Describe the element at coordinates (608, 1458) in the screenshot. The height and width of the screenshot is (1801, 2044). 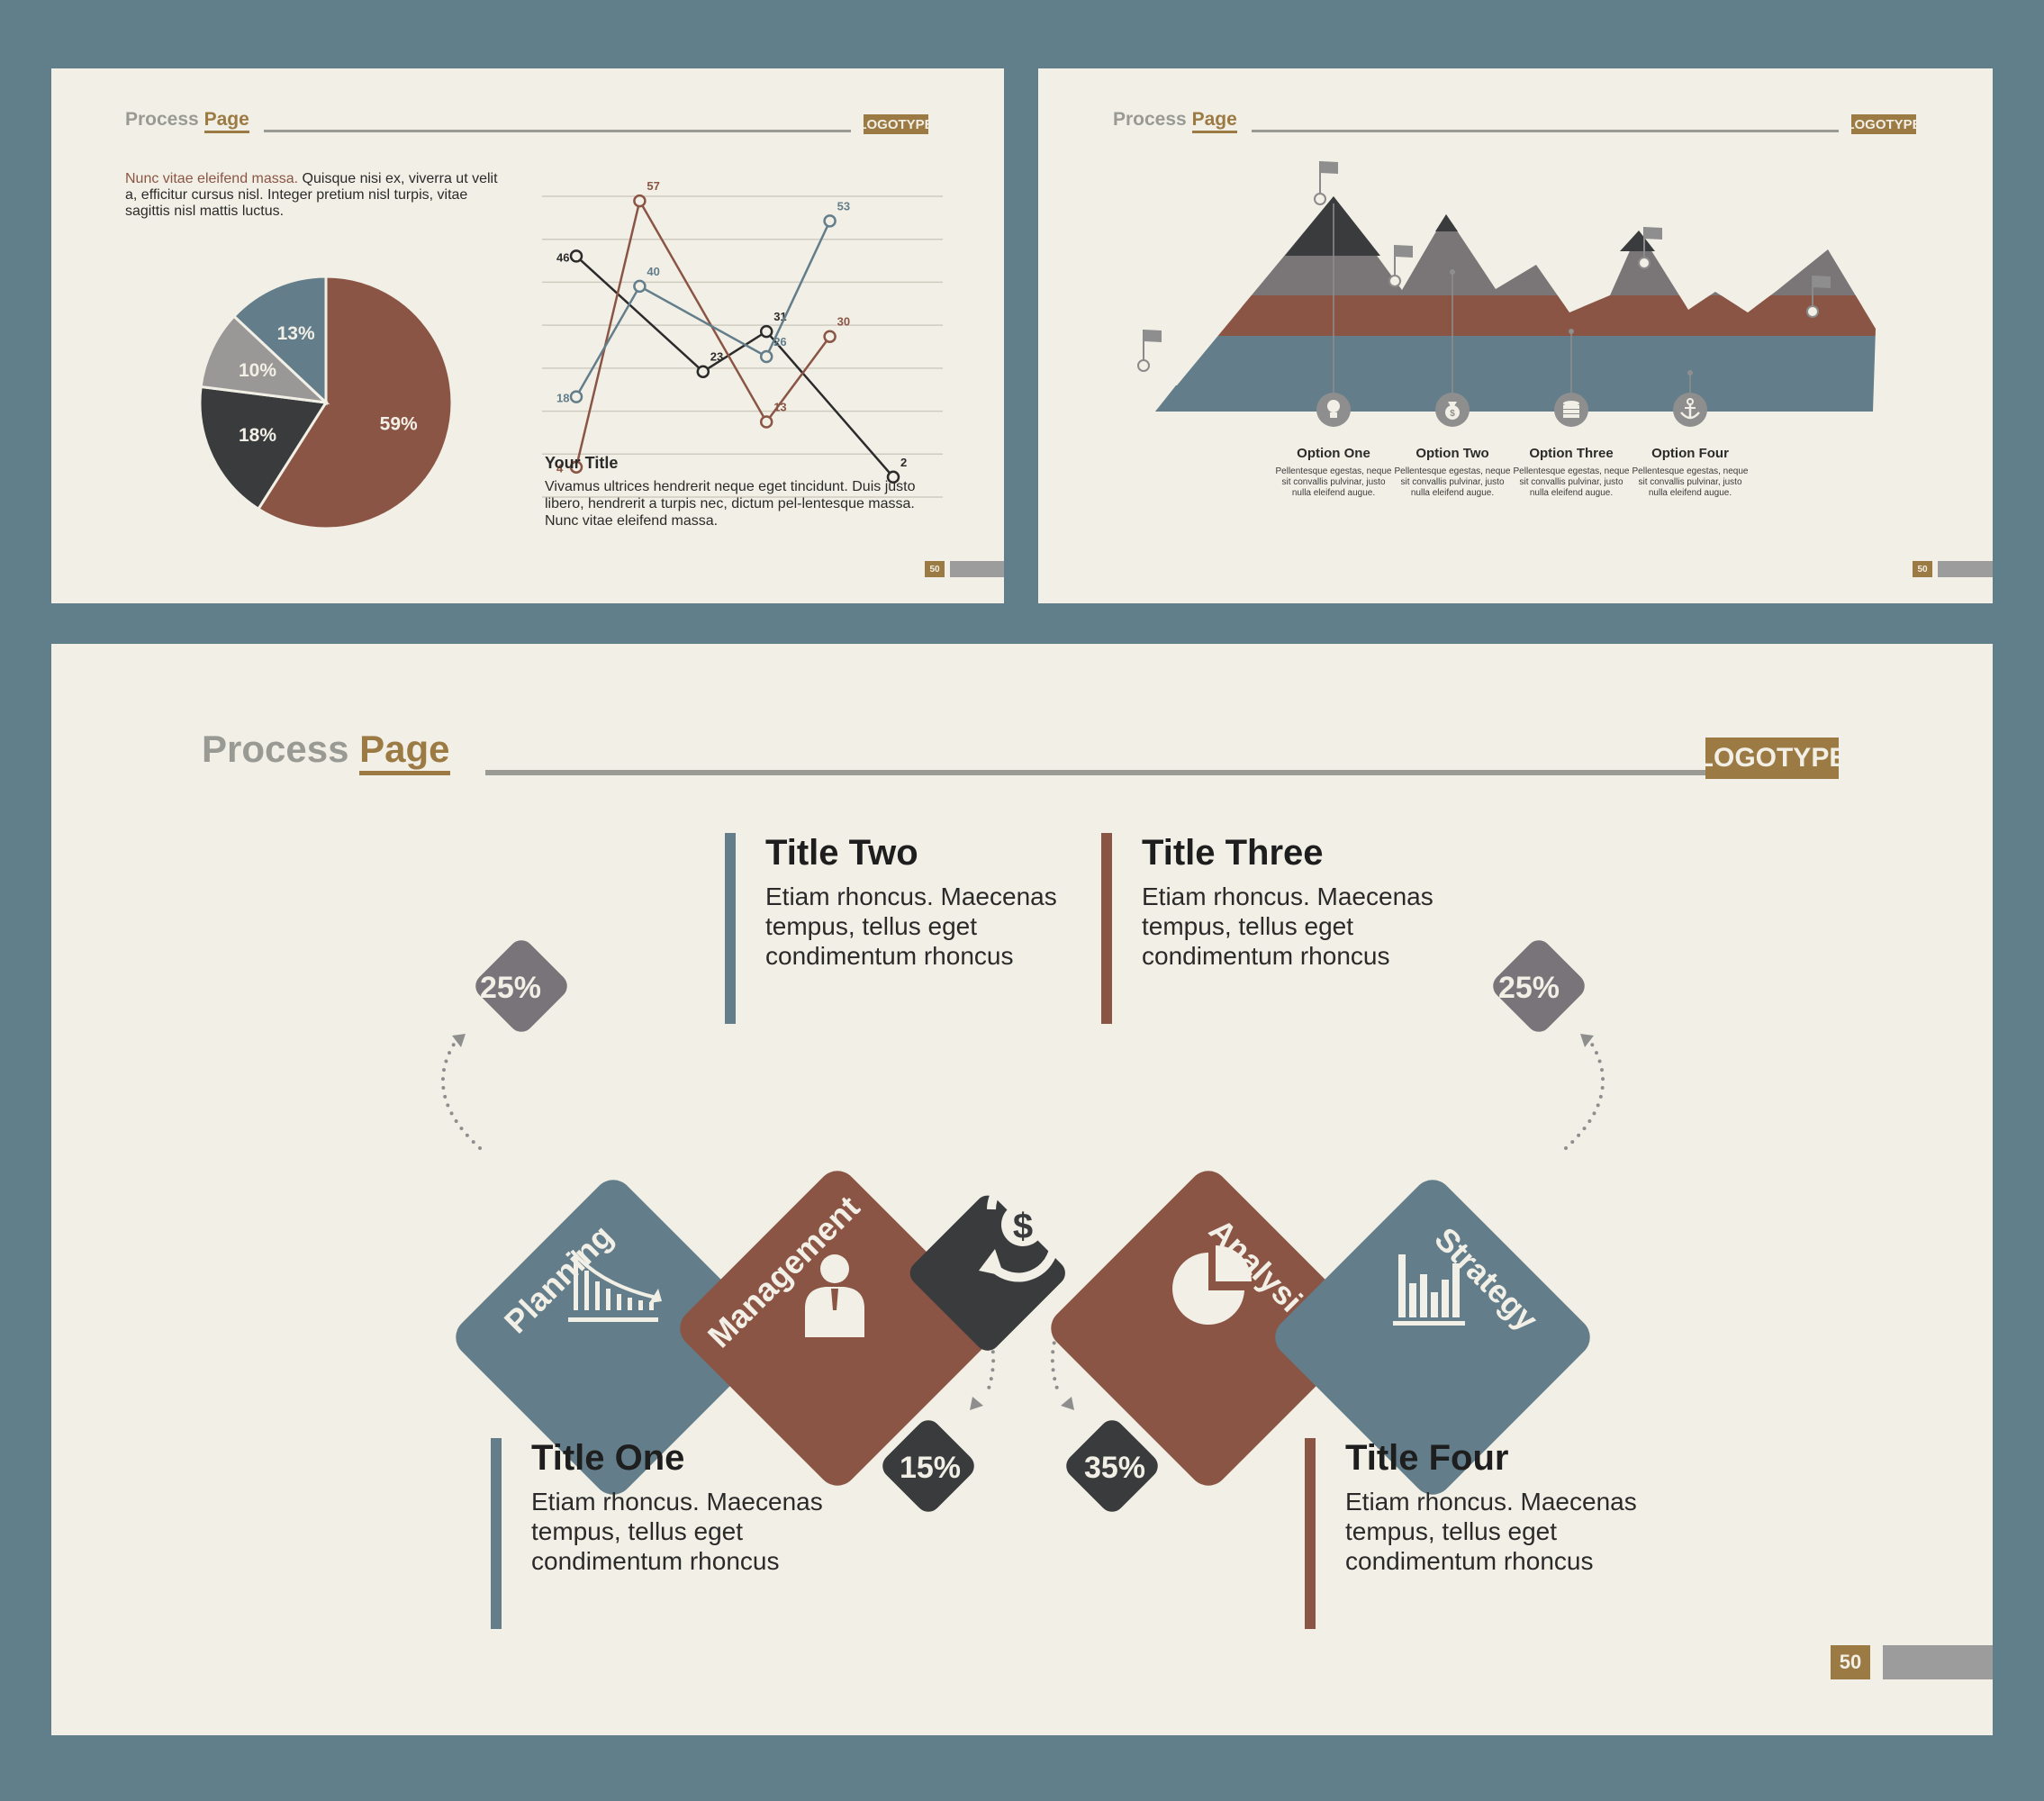
I see `block-title: Title One` at that location.